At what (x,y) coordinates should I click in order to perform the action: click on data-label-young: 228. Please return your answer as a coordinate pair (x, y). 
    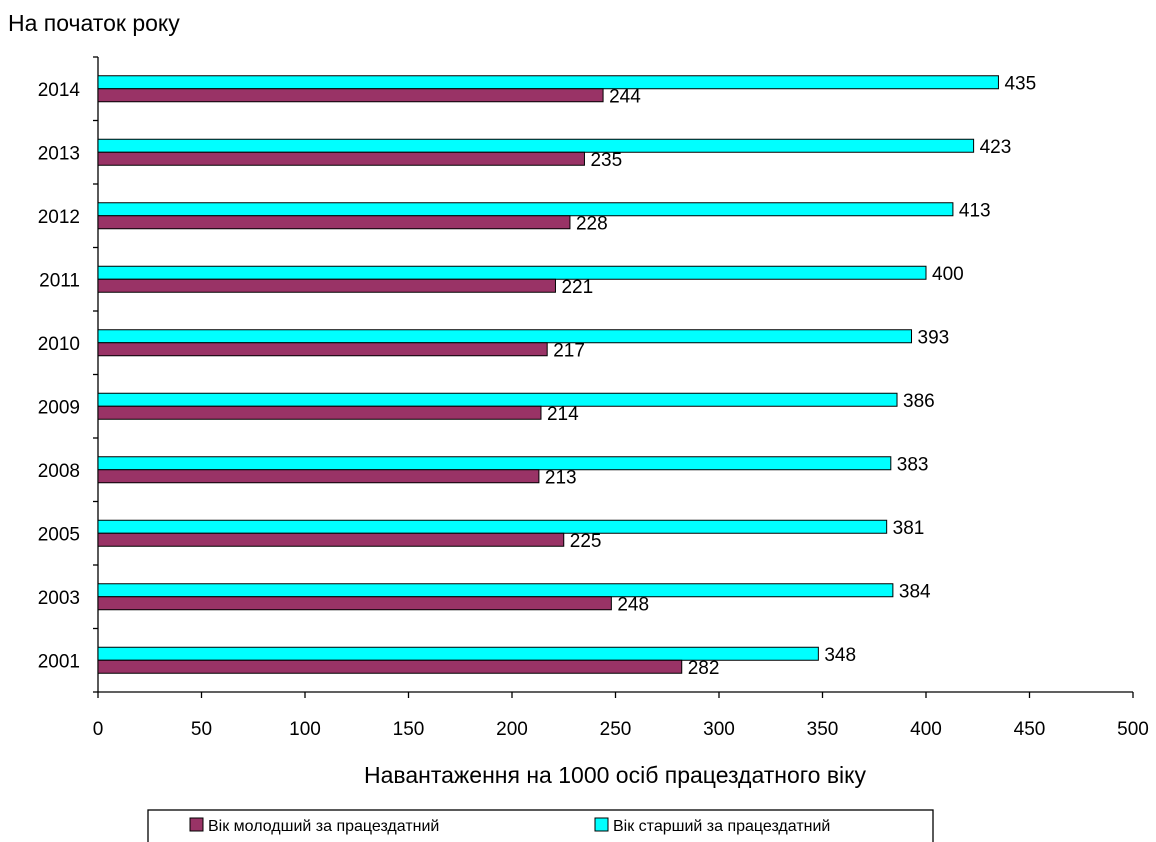
    Looking at the image, I should click on (592, 223).